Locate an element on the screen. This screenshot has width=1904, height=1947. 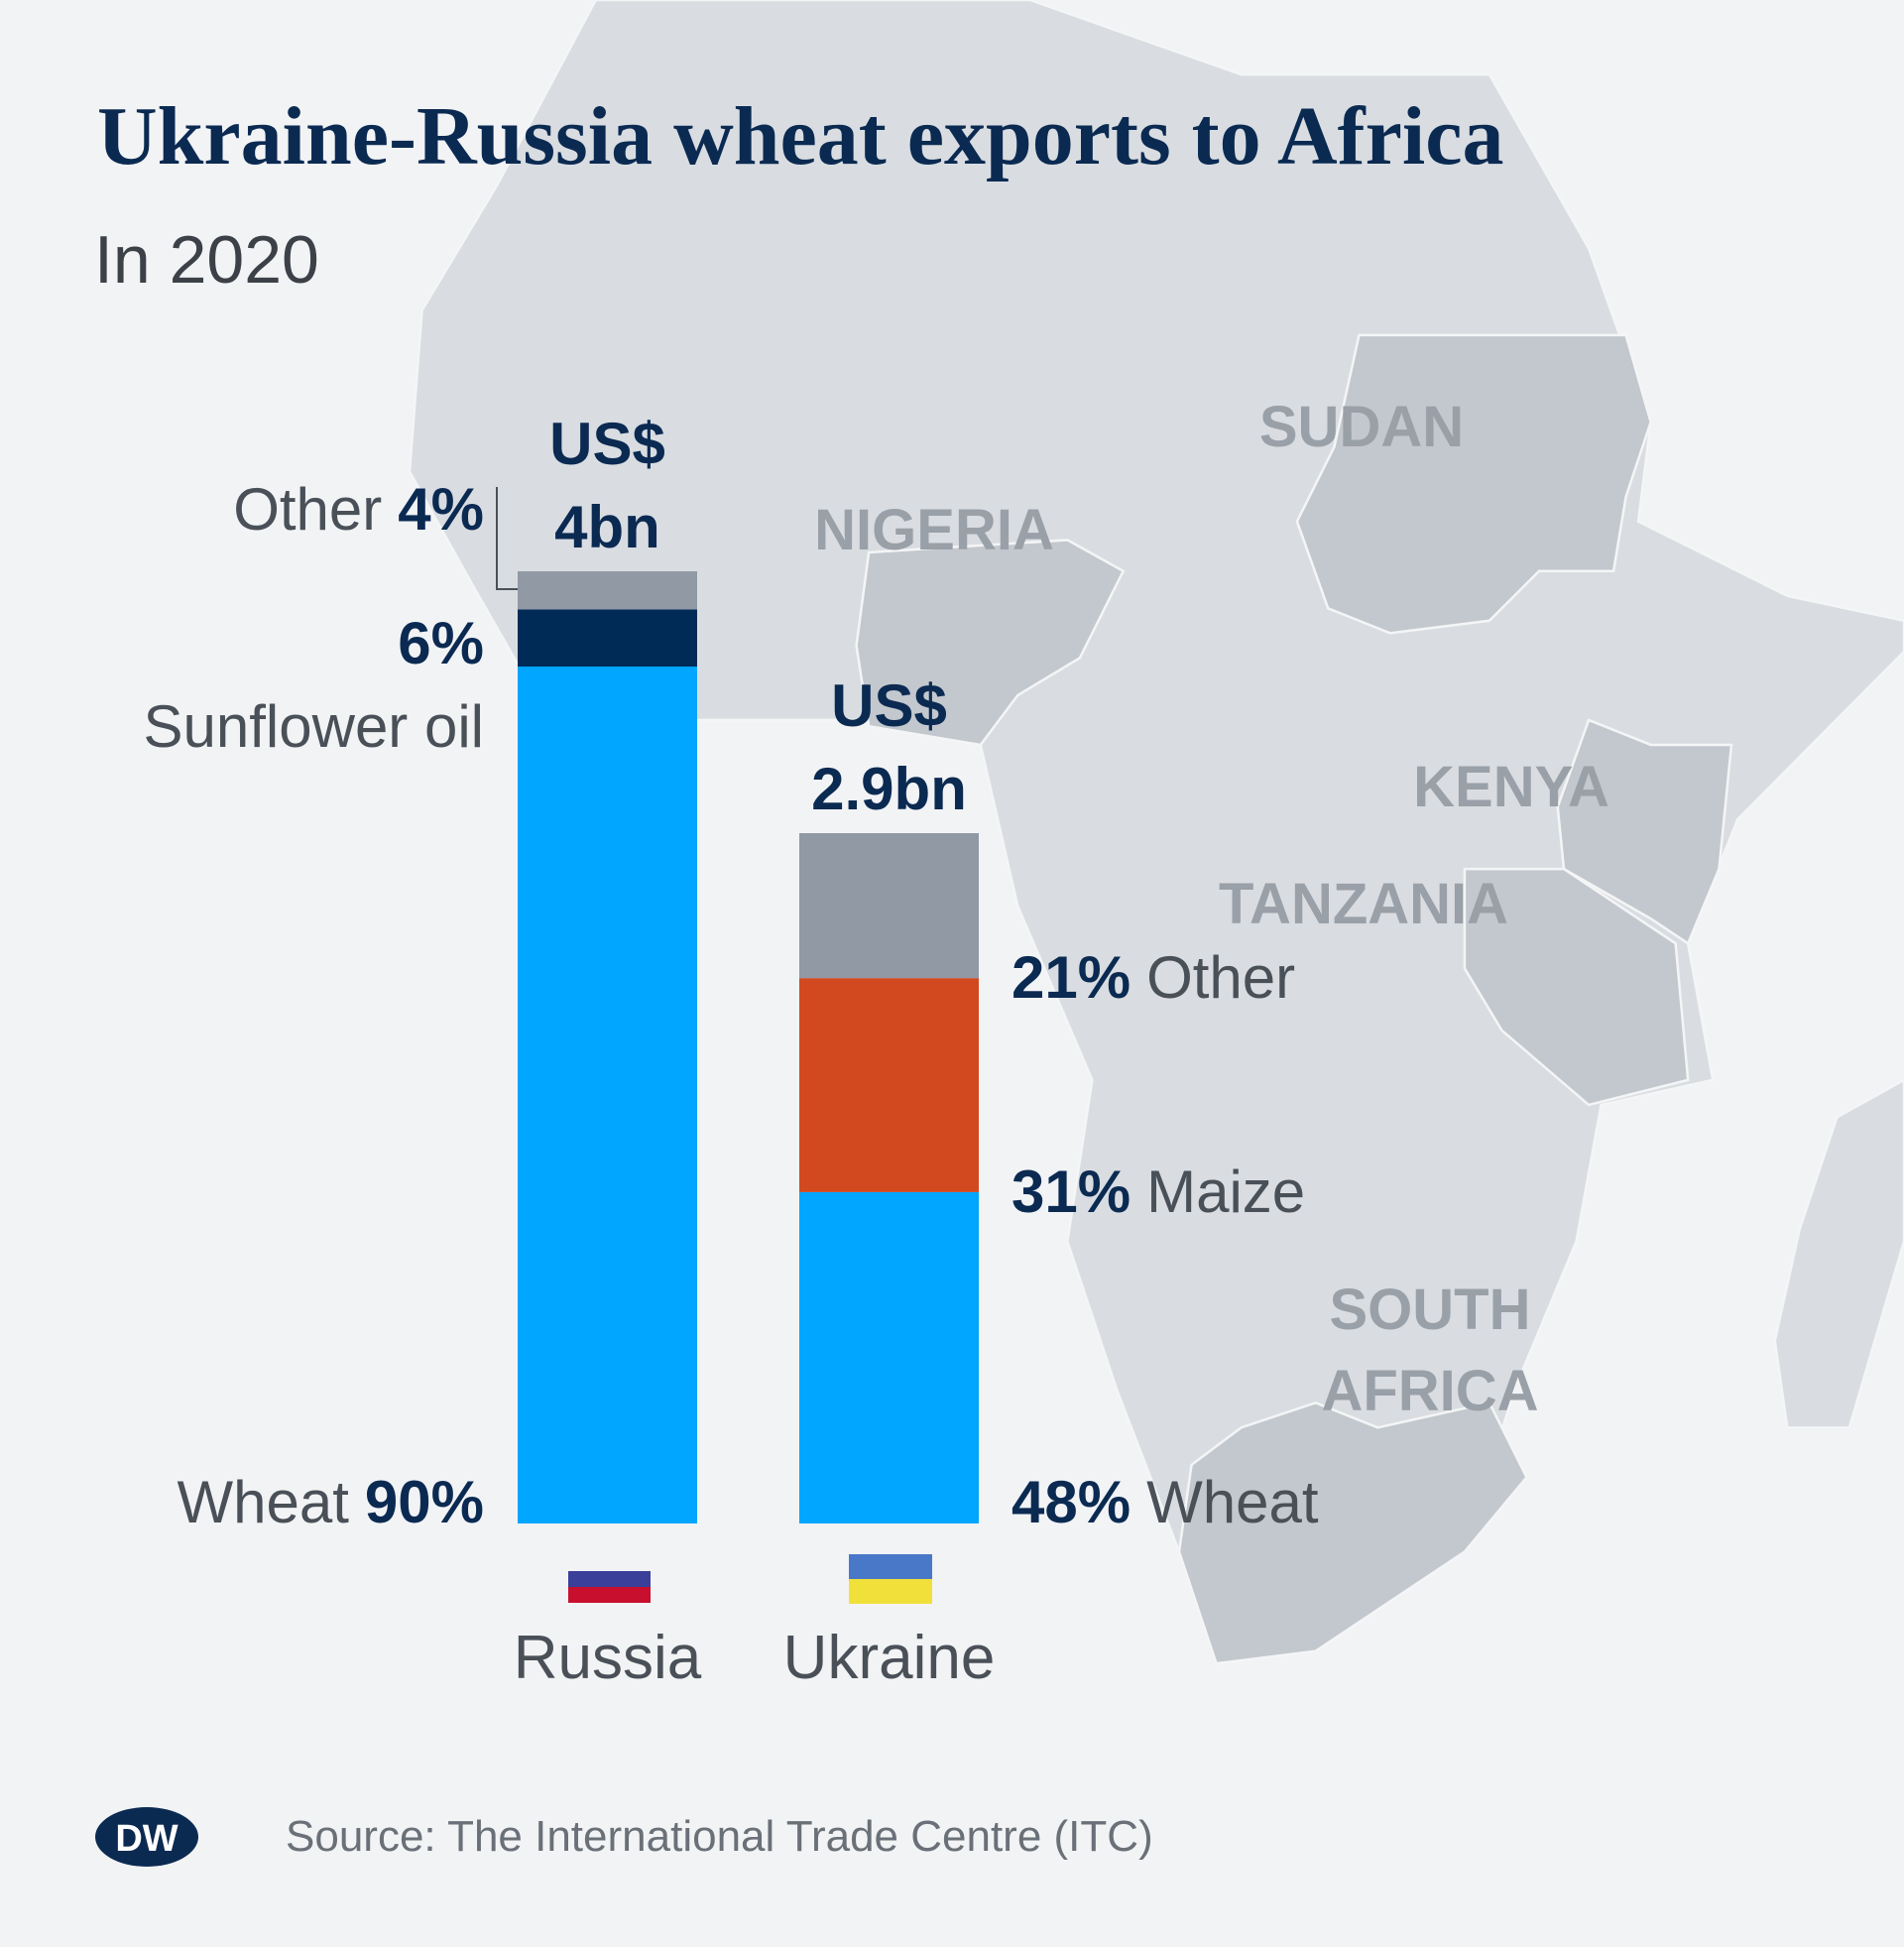
logo: DW is located at coordinates (146, 1837).